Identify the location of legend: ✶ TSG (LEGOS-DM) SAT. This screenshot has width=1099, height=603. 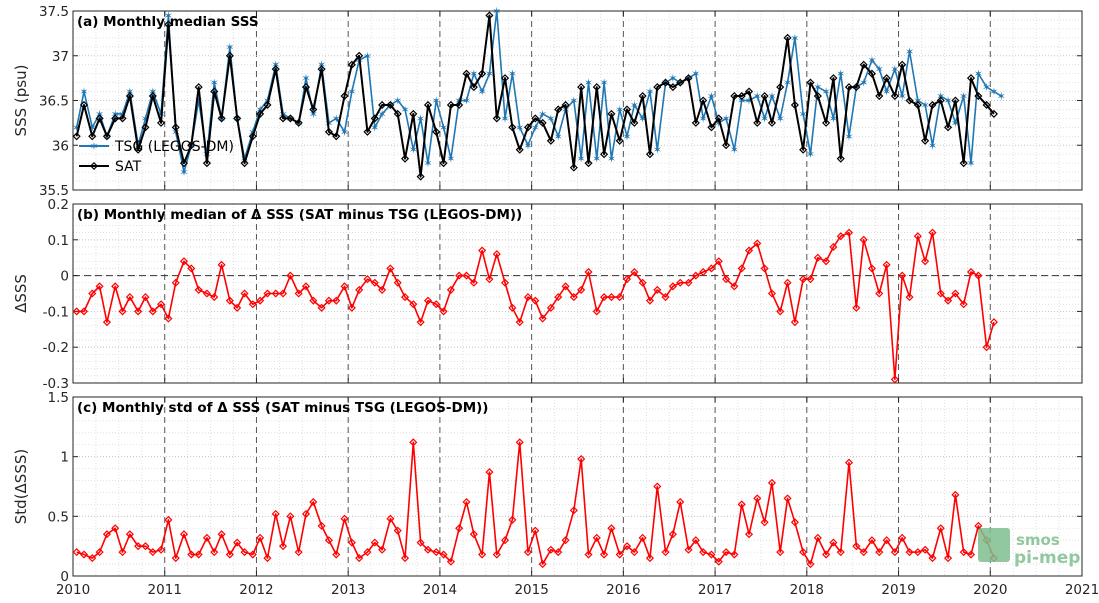
(156, 157).